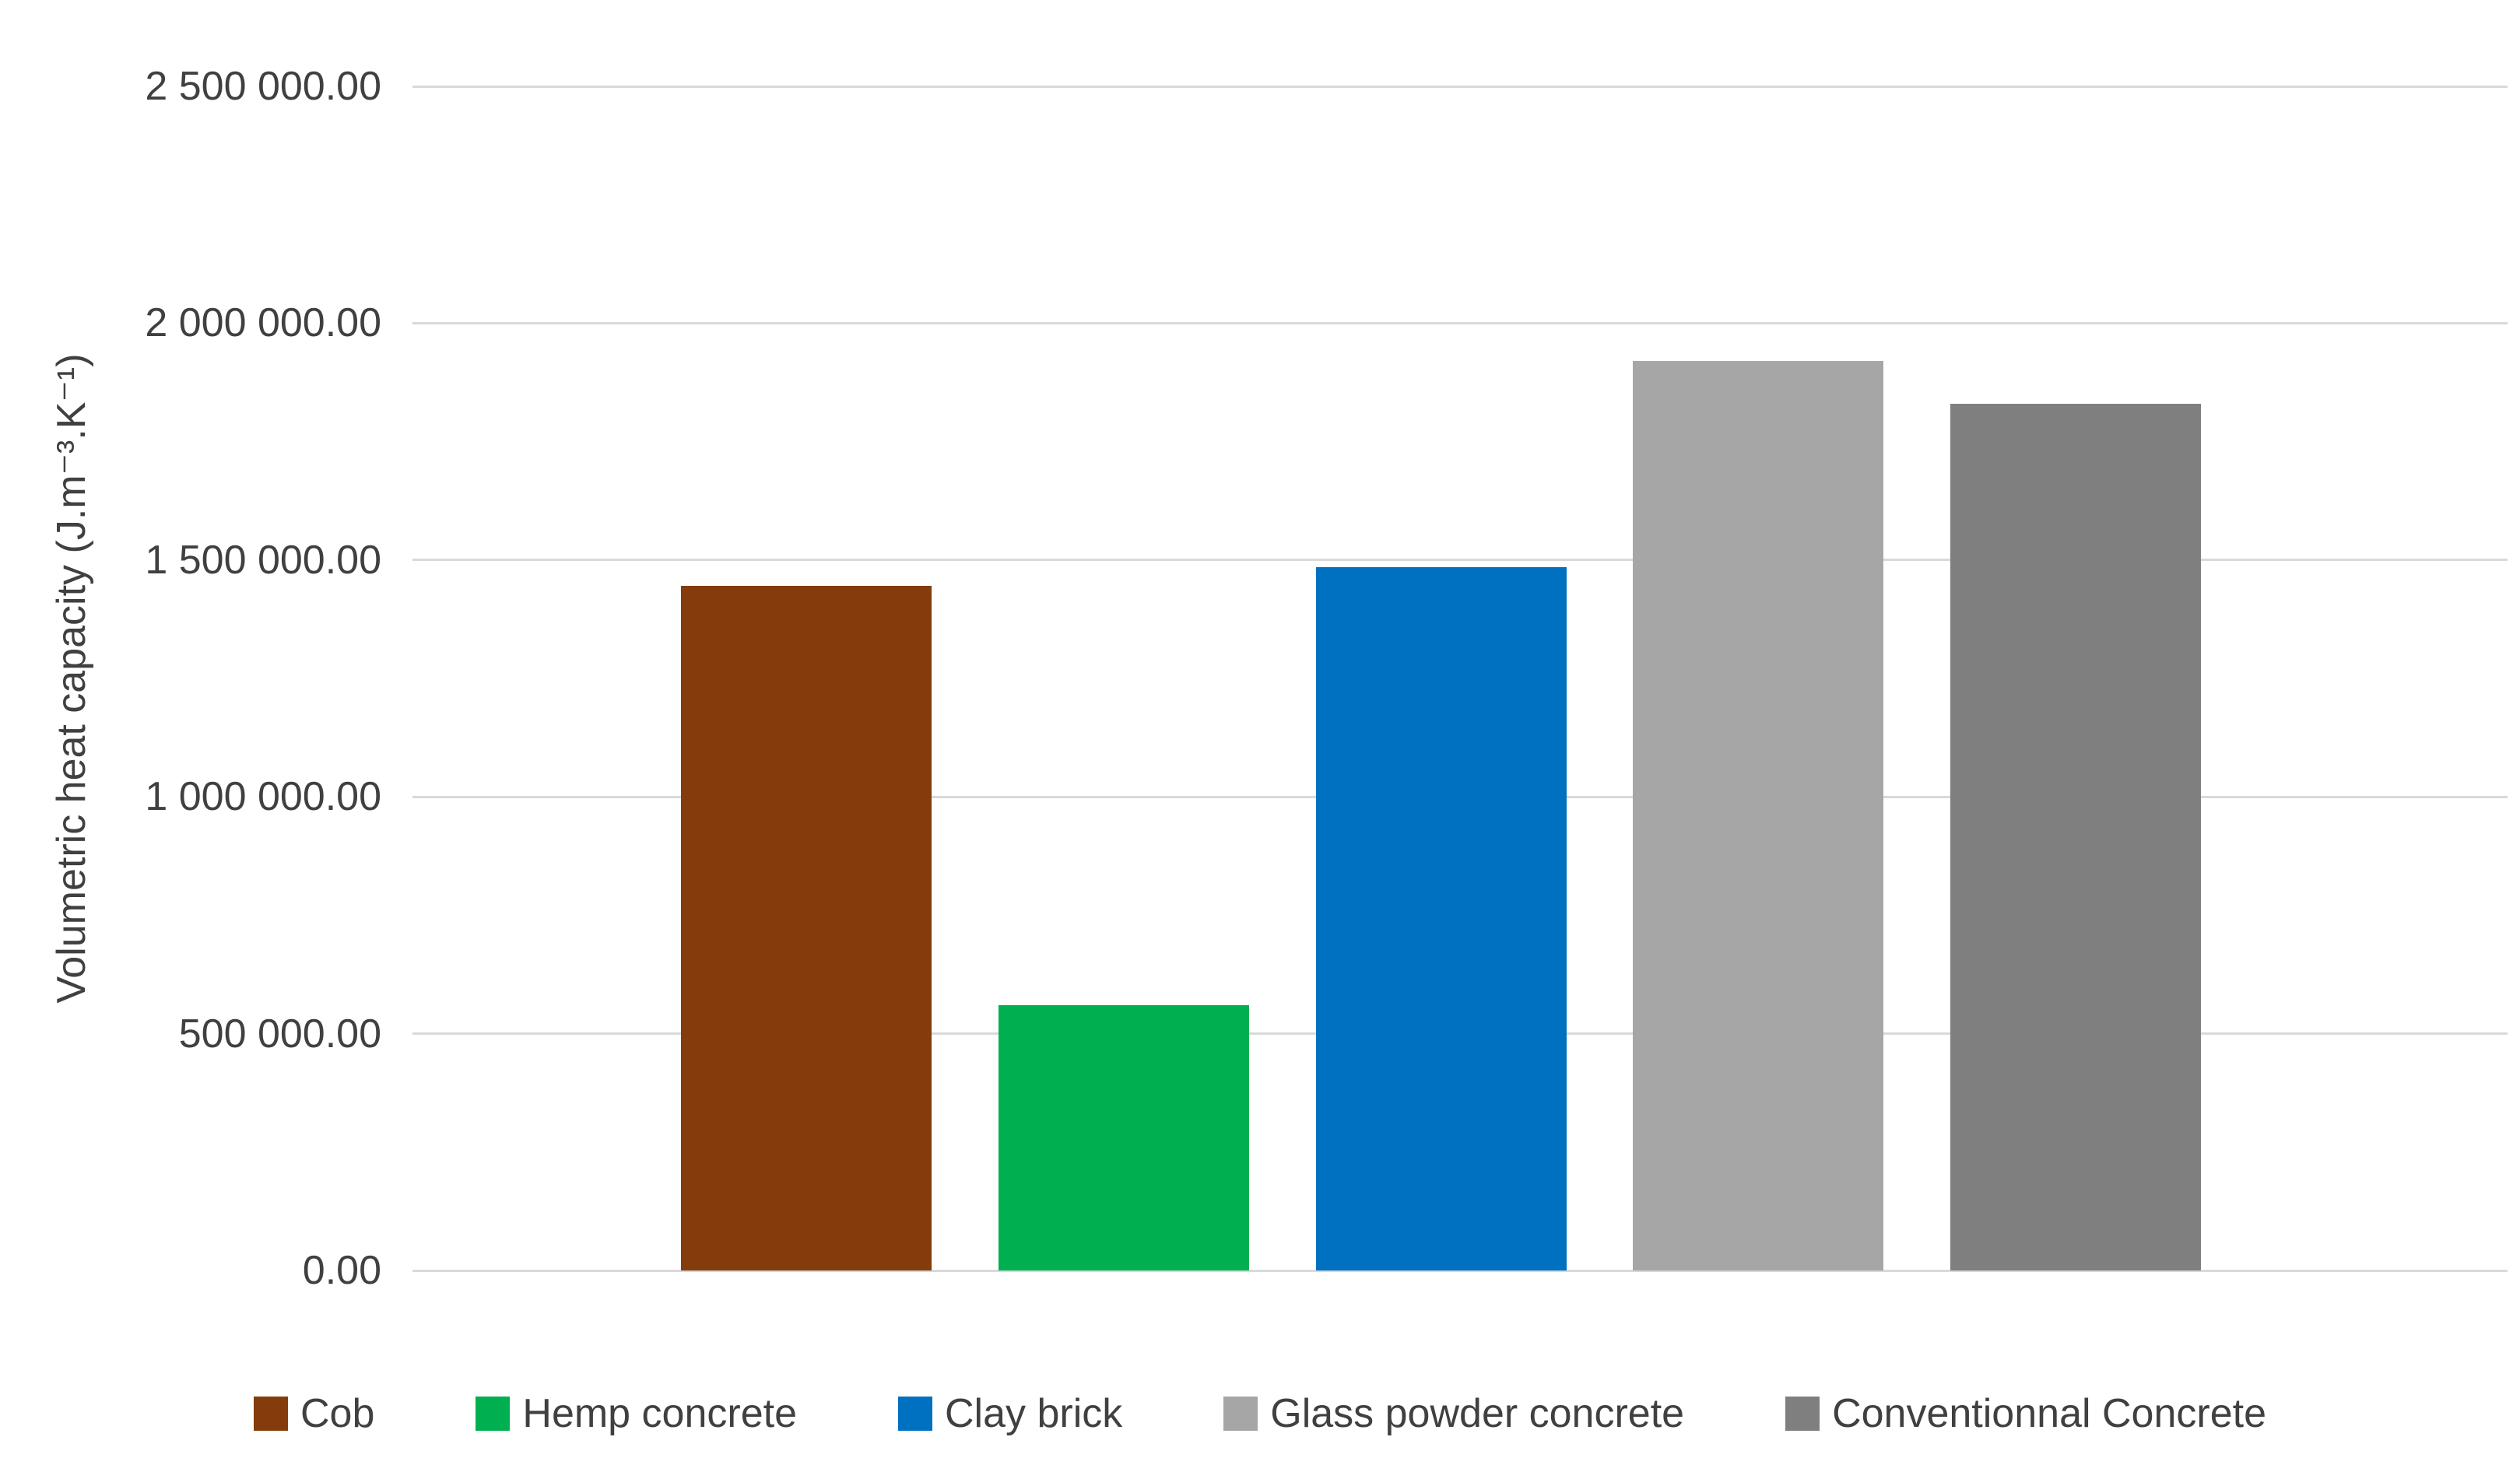 The width and height of the screenshot is (2520, 1479). What do you see at coordinates (1241, 1414) in the screenshot?
I see `legend-swatch-glass-powder-concrete` at bounding box center [1241, 1414].